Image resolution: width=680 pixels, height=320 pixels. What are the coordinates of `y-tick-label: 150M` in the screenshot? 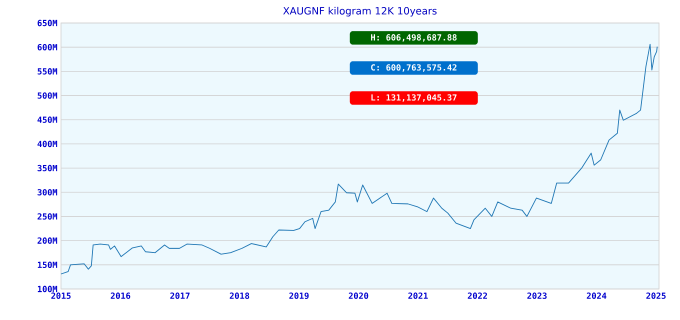 It's located at (48, 265).